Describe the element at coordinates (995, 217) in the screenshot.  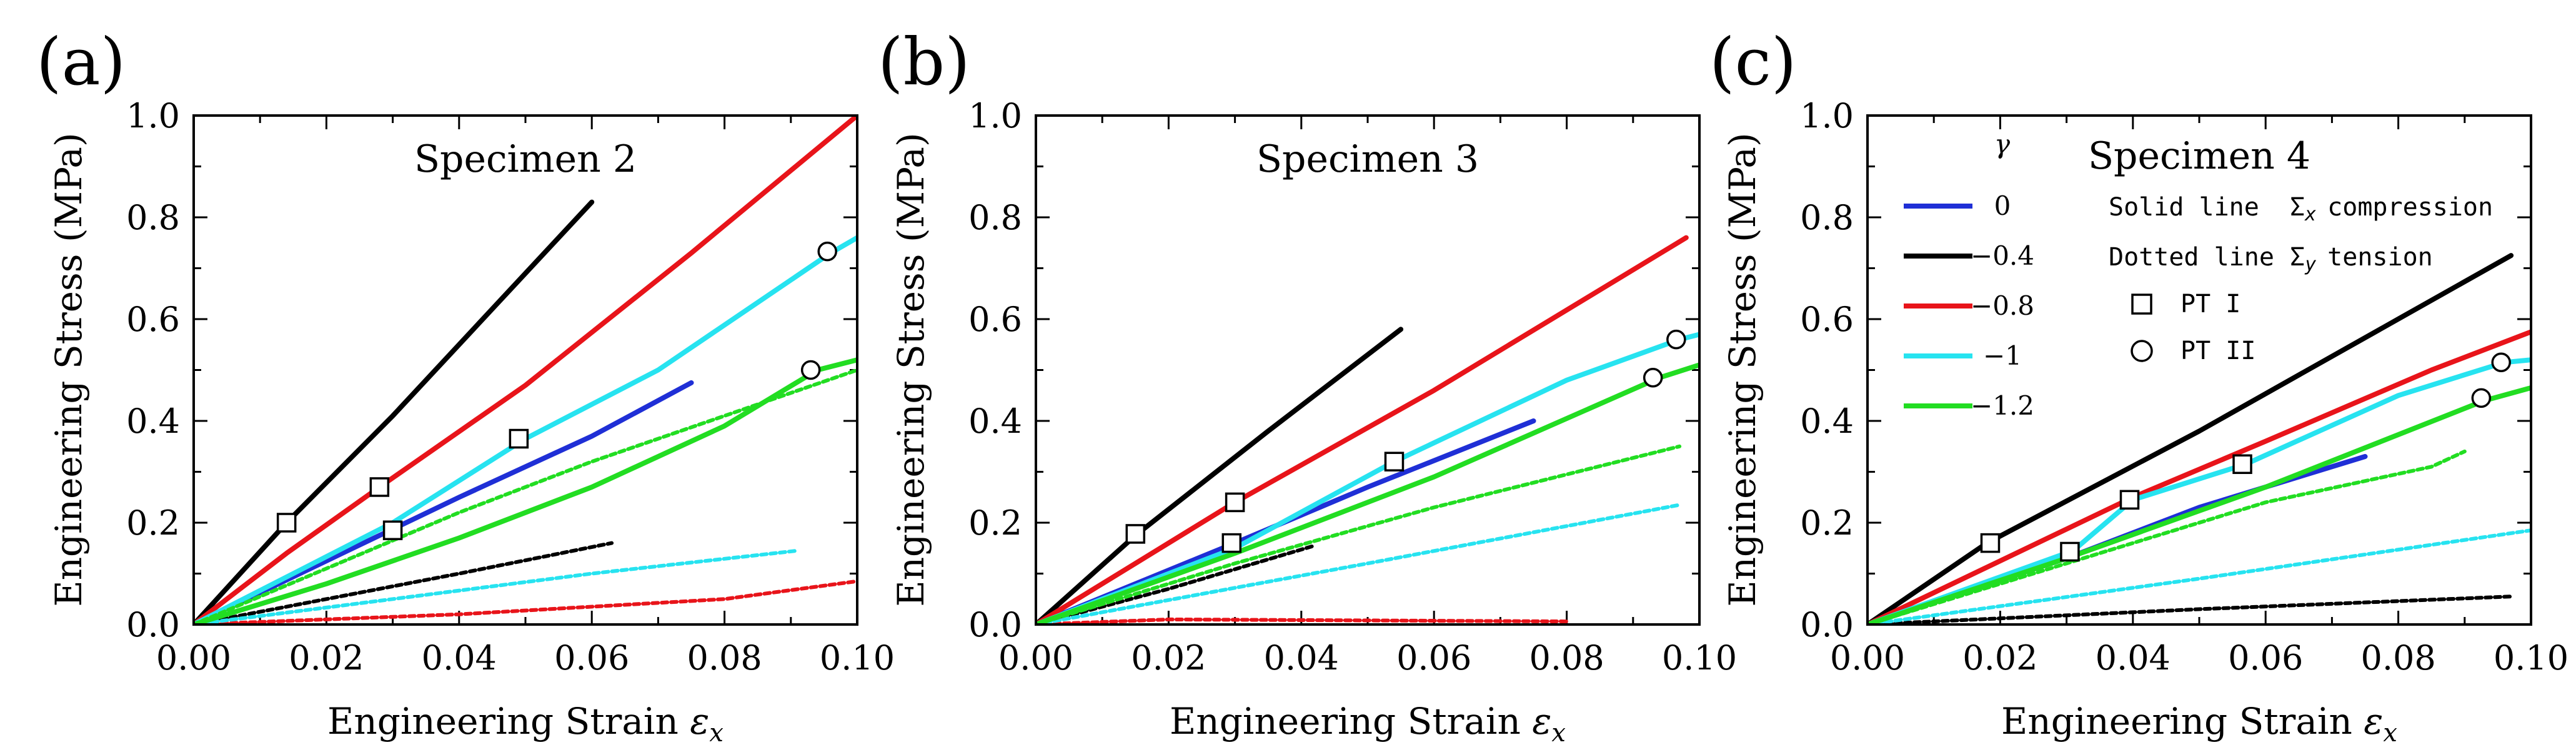
I see `y-tick-label: 0.8` at that location.